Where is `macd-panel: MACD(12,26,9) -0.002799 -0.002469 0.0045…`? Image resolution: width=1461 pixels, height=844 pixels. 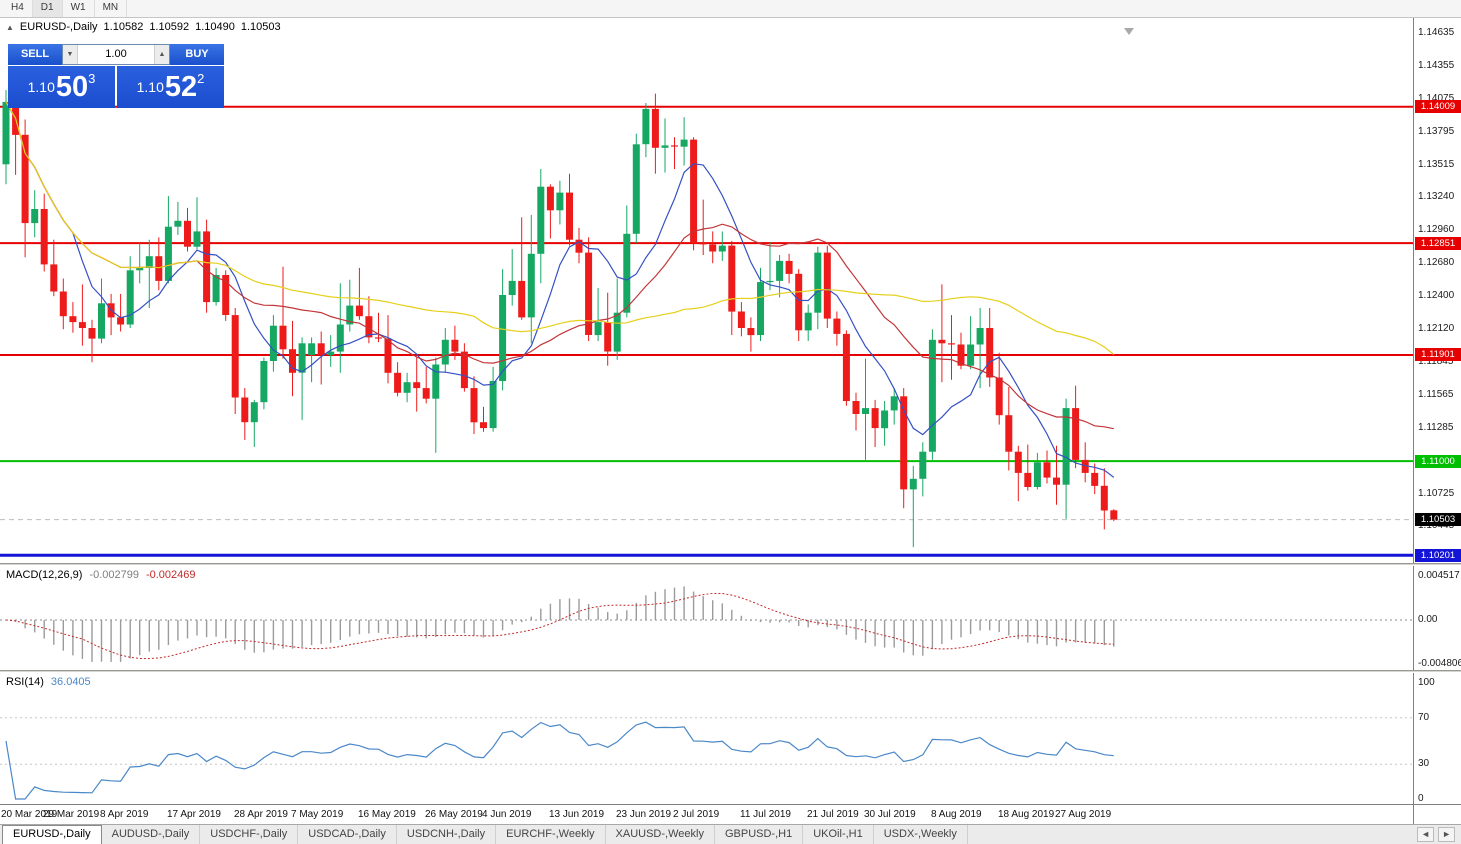 macd-panel: MACD(12,26,9) -0.002799 -0.002469 0.0045… is located at coordinates (730, 618).